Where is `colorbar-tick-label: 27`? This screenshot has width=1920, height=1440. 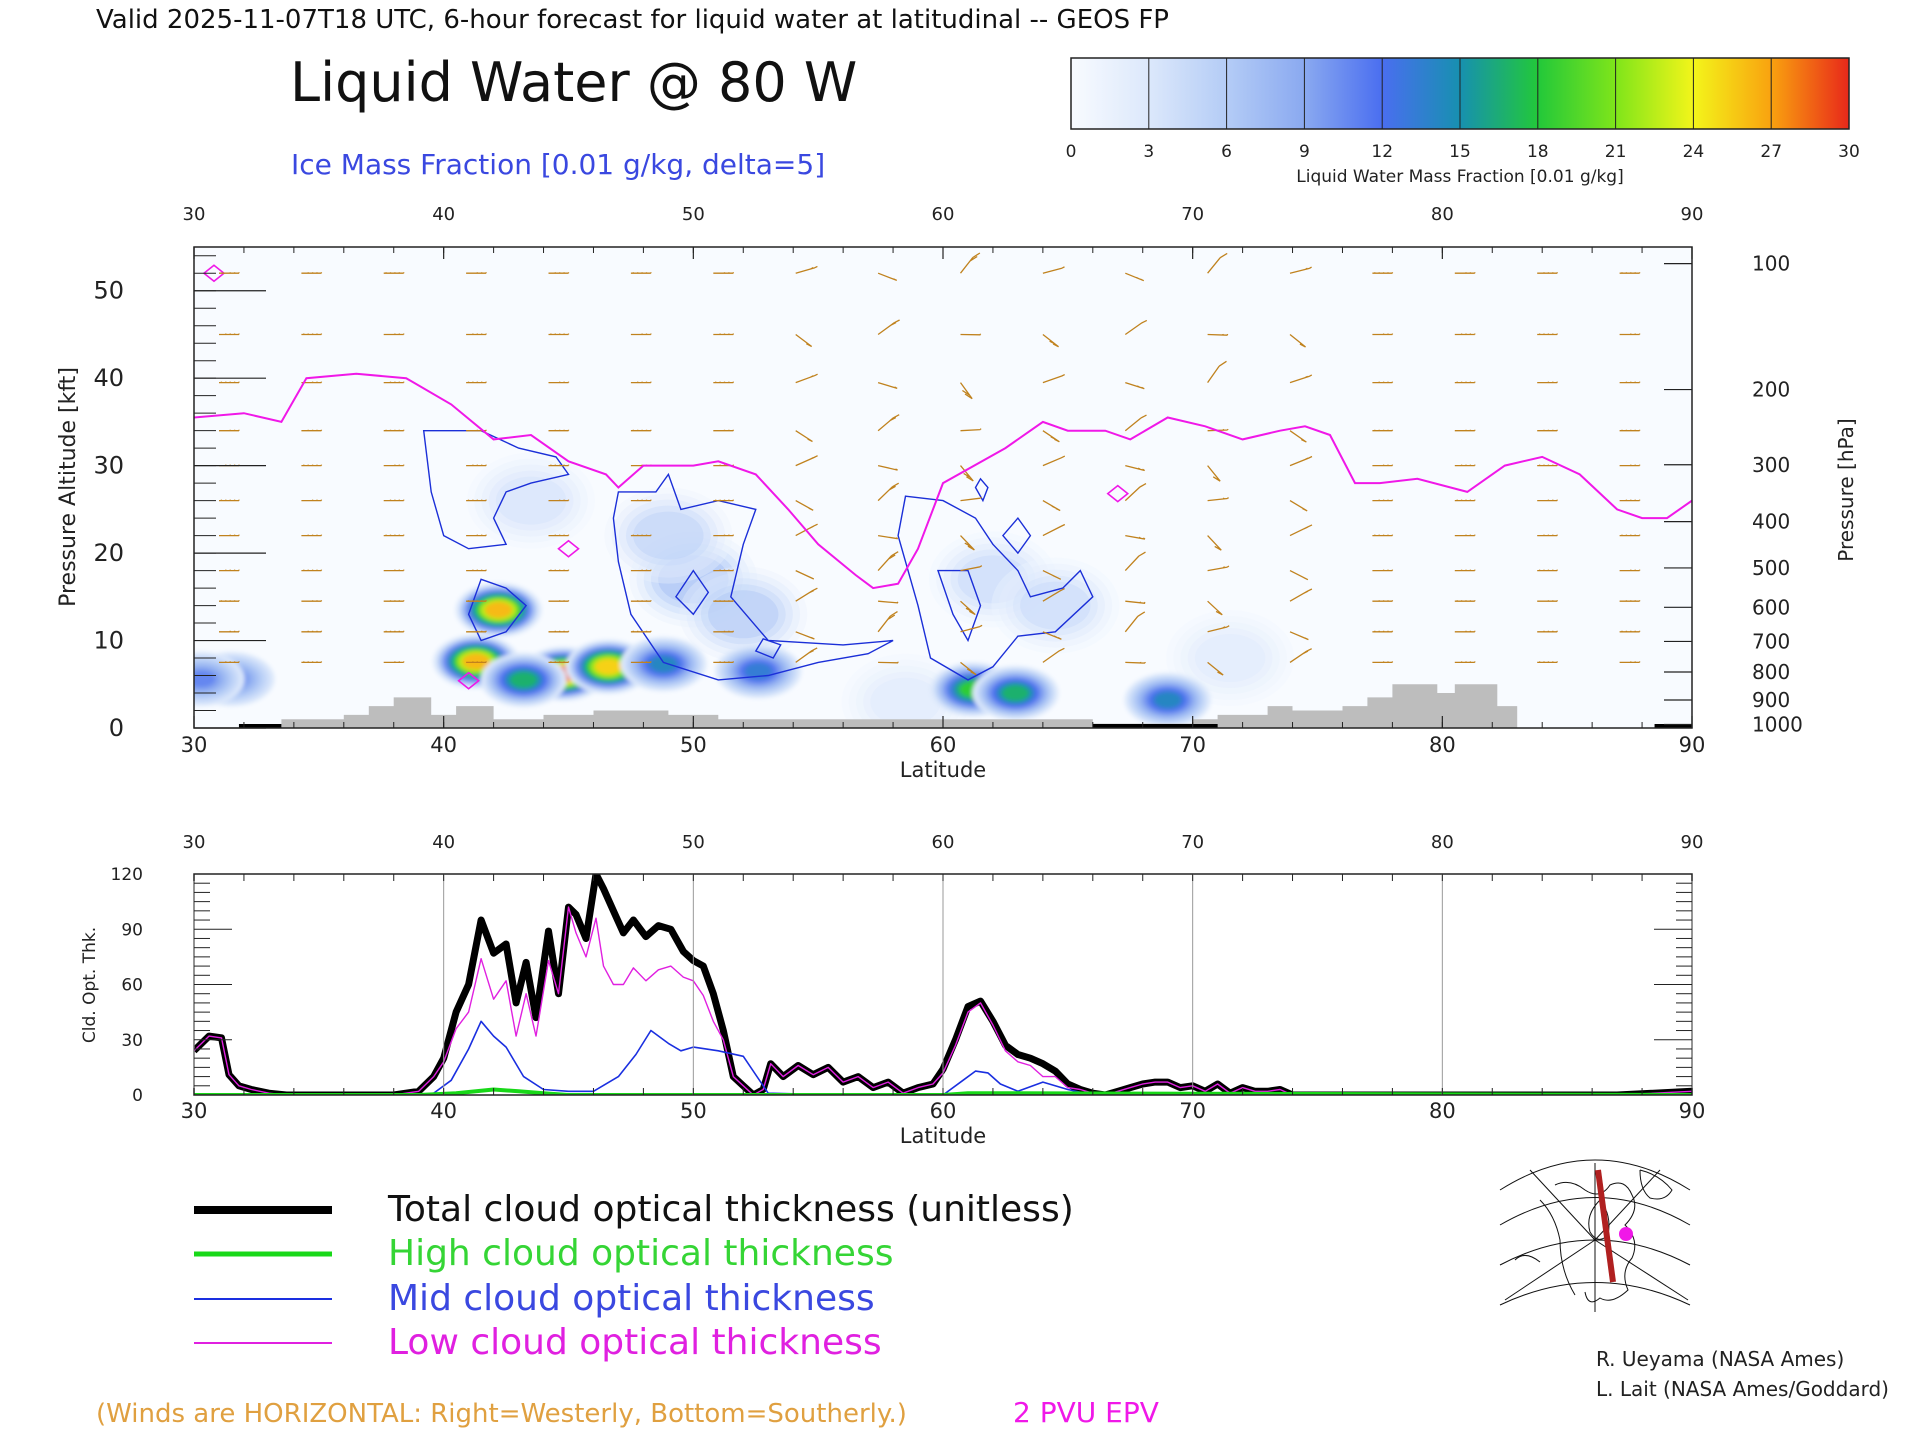 colorbar-tick-label: 27 is located at coordinates (1771, 152).